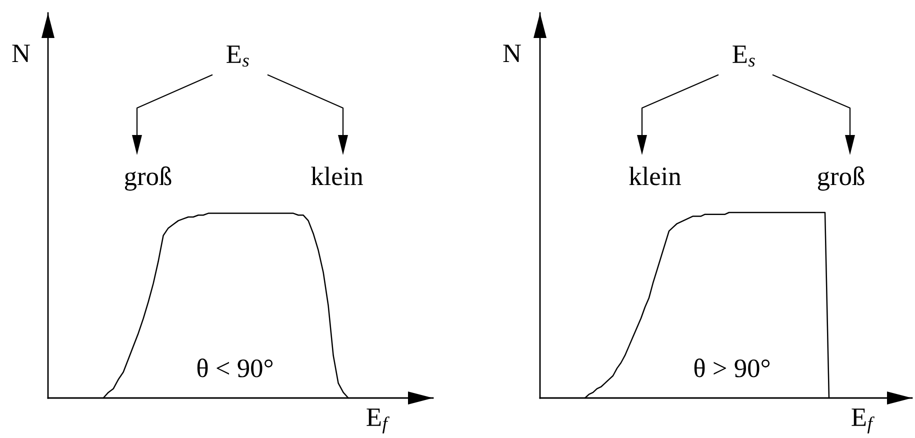 The width and height of the screenshot is (915, 438). I want to click on annotation: θ < 90°, so click(235, 368).